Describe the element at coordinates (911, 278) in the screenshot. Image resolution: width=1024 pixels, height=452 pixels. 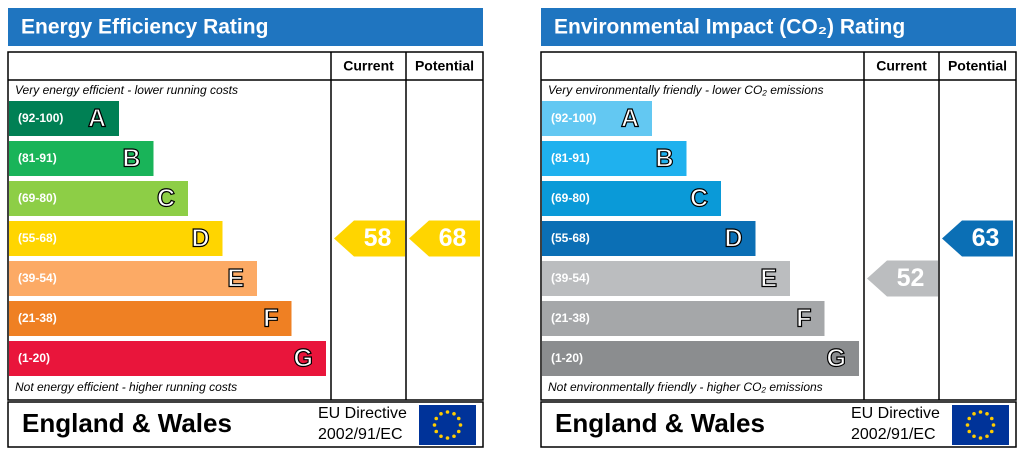
I see `rating-value: 52` at that location.